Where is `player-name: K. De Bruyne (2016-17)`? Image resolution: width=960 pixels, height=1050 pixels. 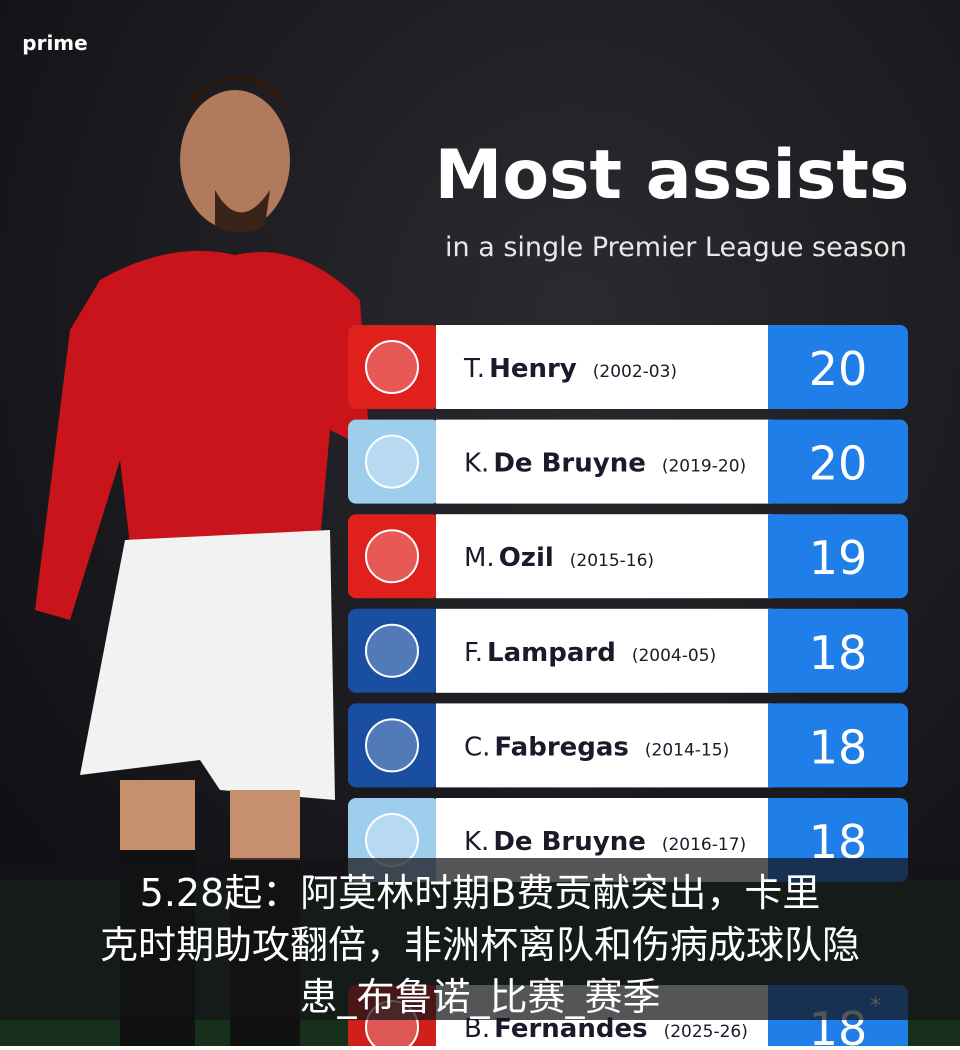
player-name: K. De Bruyne (2016-17) is located at coordinates (605, 842).